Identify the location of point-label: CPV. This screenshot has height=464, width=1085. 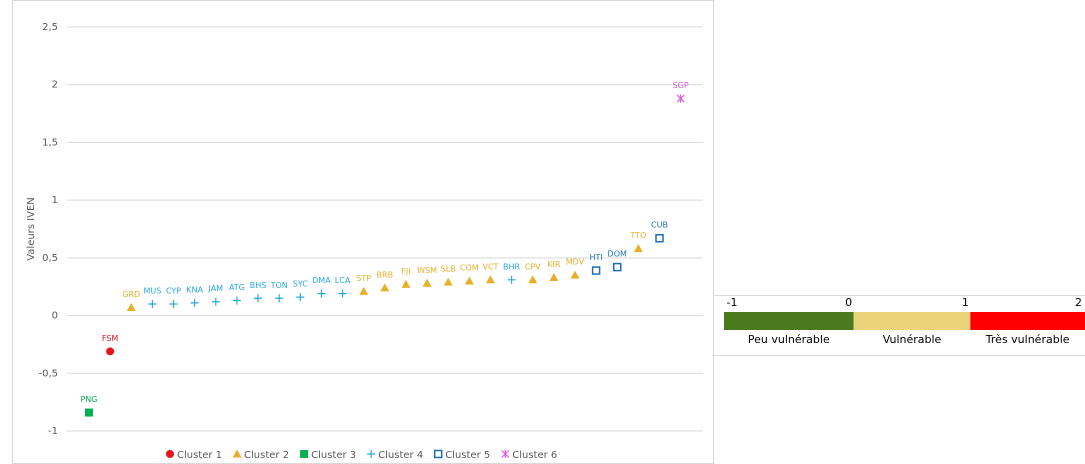
(533, 266).